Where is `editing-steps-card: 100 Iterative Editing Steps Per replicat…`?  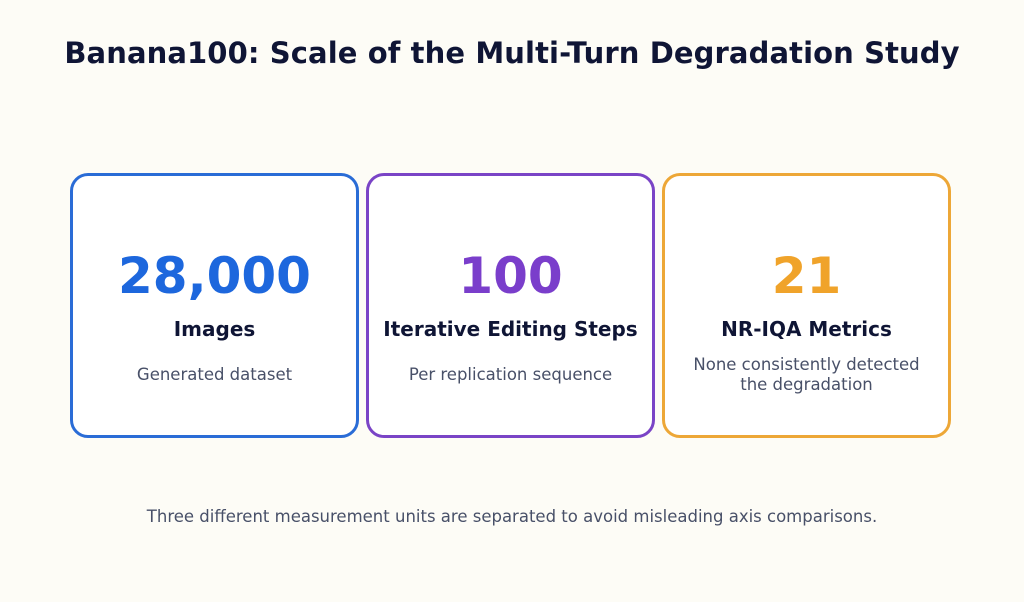 editing-steps-card: 100 Iterative Editing Steps Per replicat… is located at coordinates (510, 305).